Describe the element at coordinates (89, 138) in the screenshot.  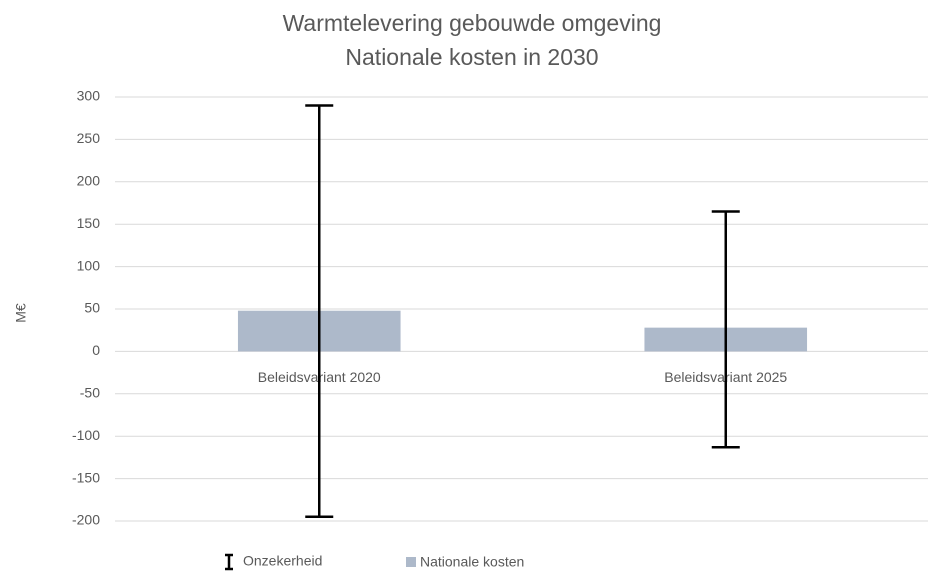
I see `y-tick-label: 250` at that location.